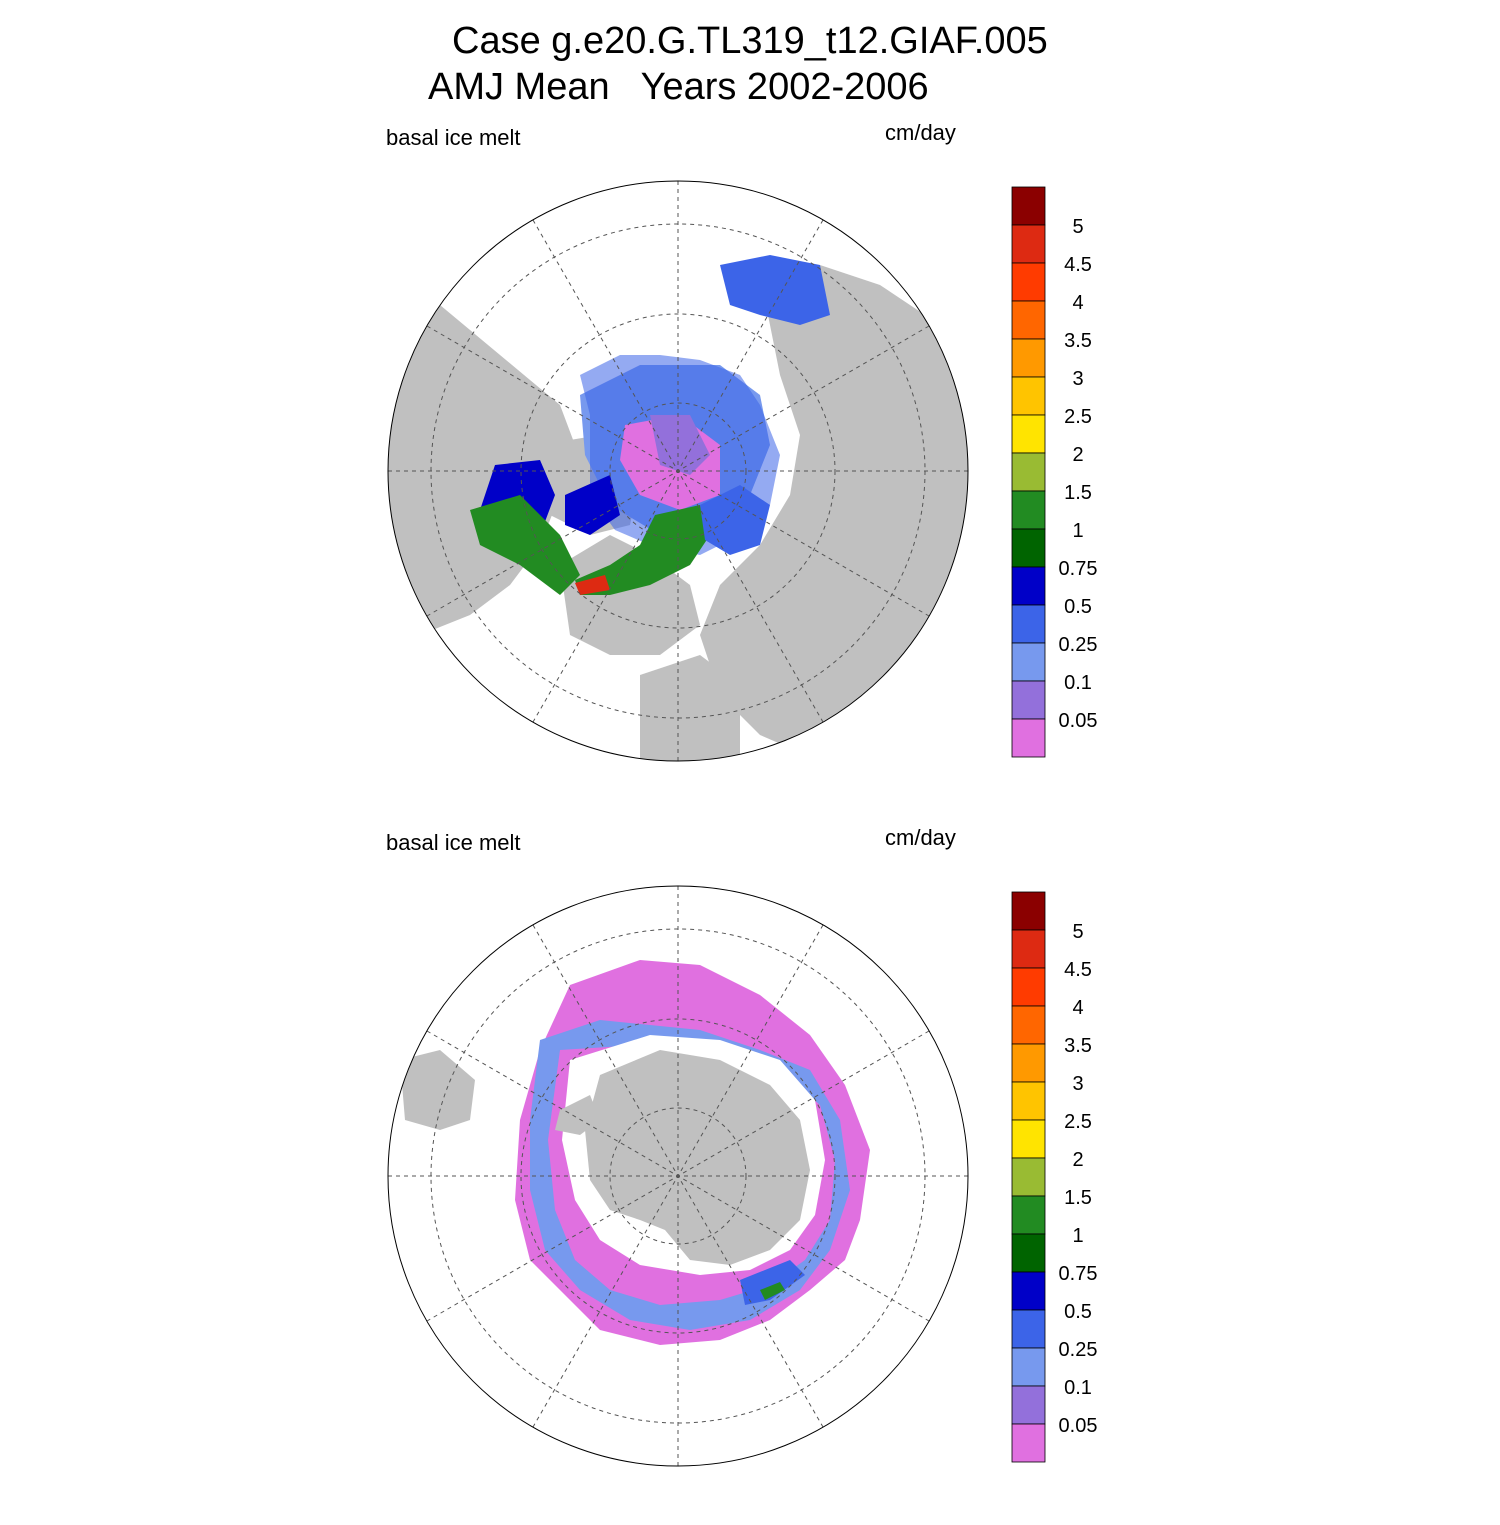 The width and height of the screenshot is (1500, 1525). I want to click on figure-title-line2: AMJ Mean Years 2002-2006, so click(678, 87).